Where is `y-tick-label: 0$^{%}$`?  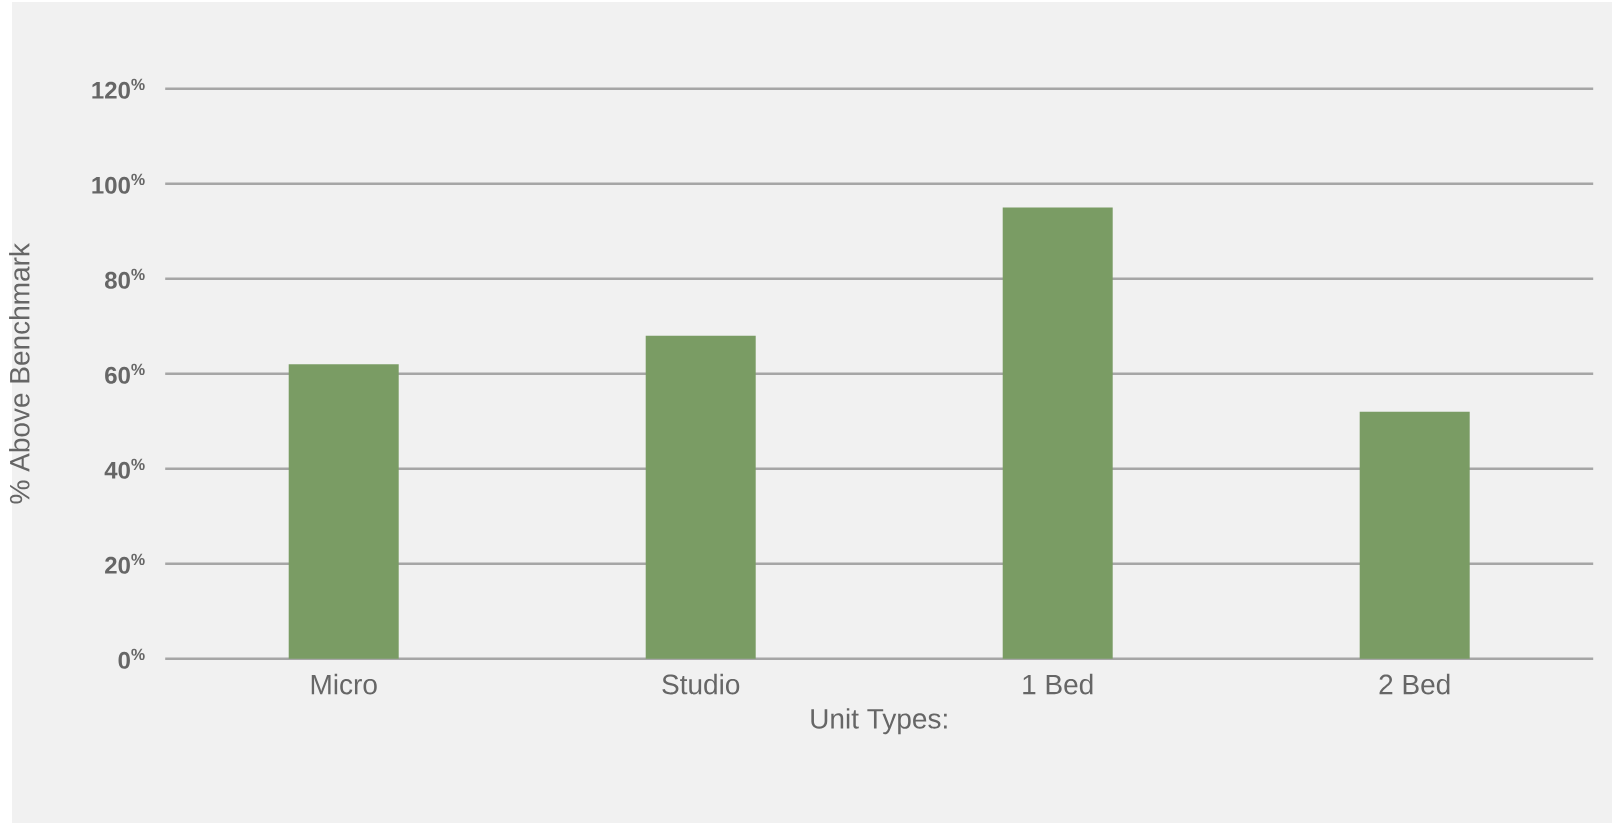
y-tick-label: 0$^{%}$ is located at coordinates (131, 658).